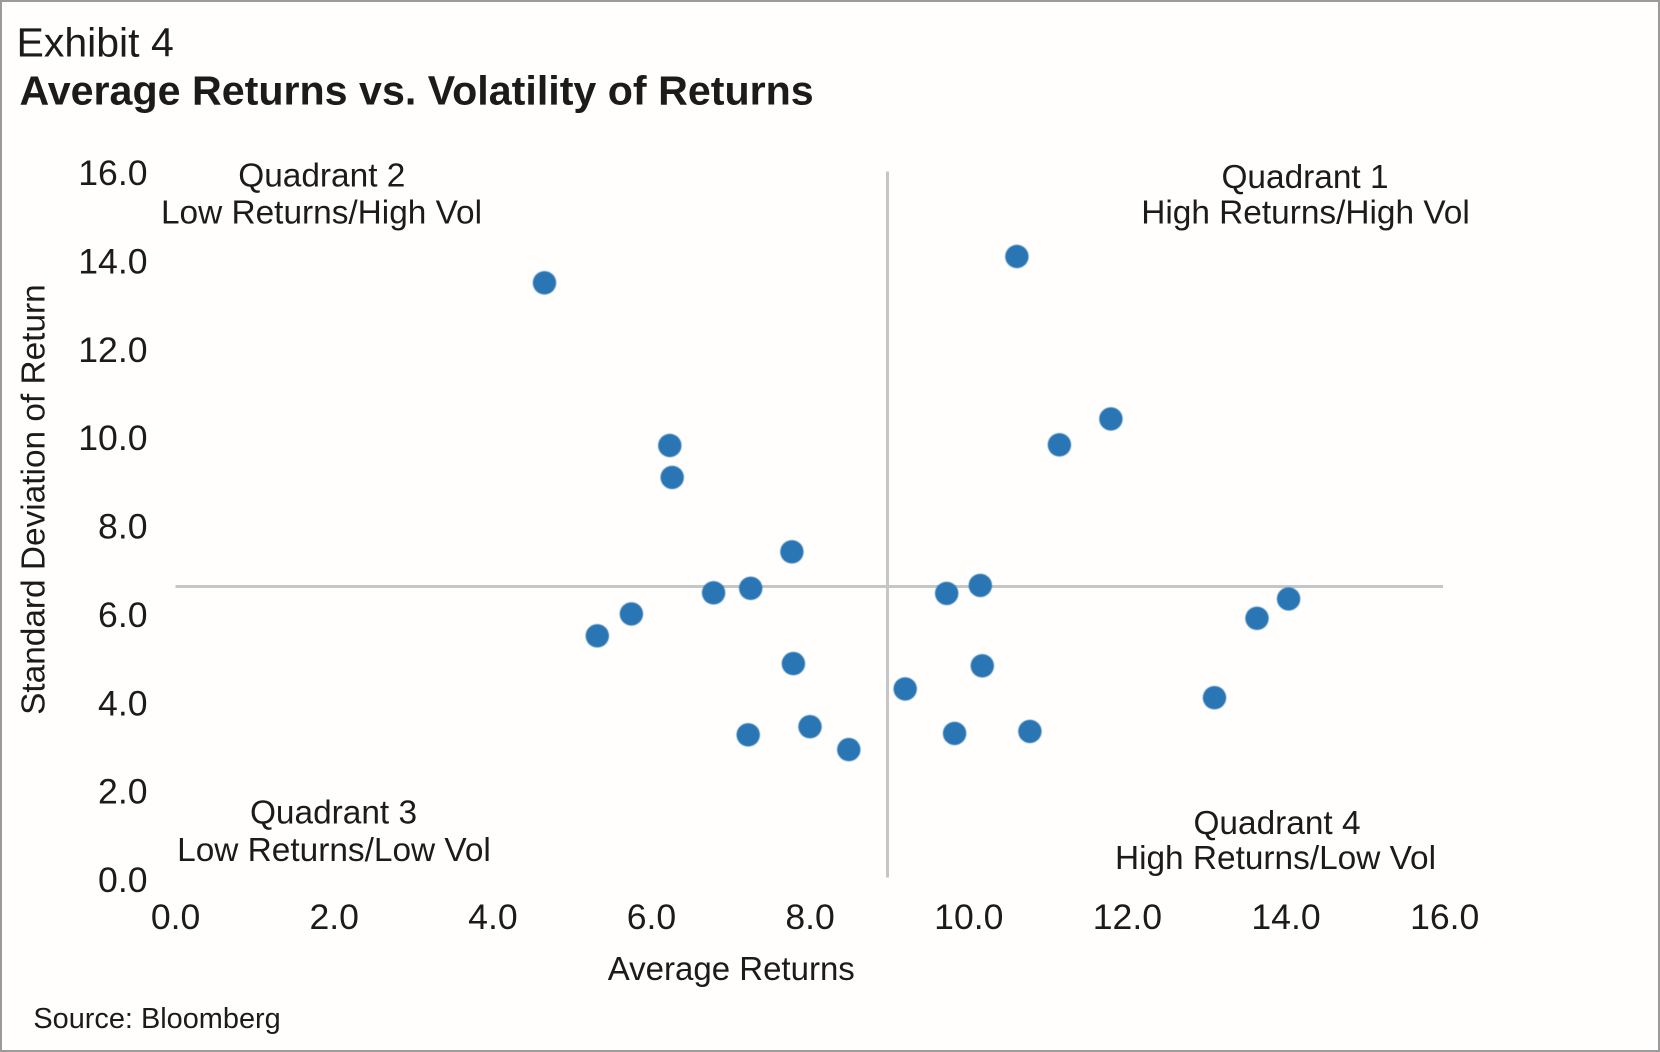 The image size is (1660, 1052). What do you see at coordinates (156, 1019) in the screenshot?
I see `svg-text: Source: Bloomberg` at bounding box center [156, 1019].